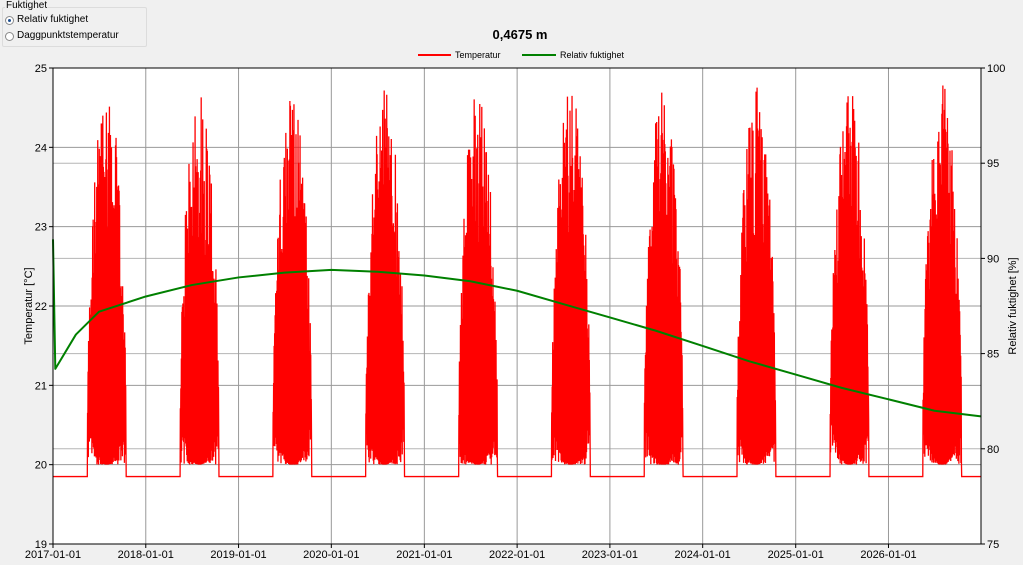  I want to click on y-left-tick-label: 23, so click(41, 228).